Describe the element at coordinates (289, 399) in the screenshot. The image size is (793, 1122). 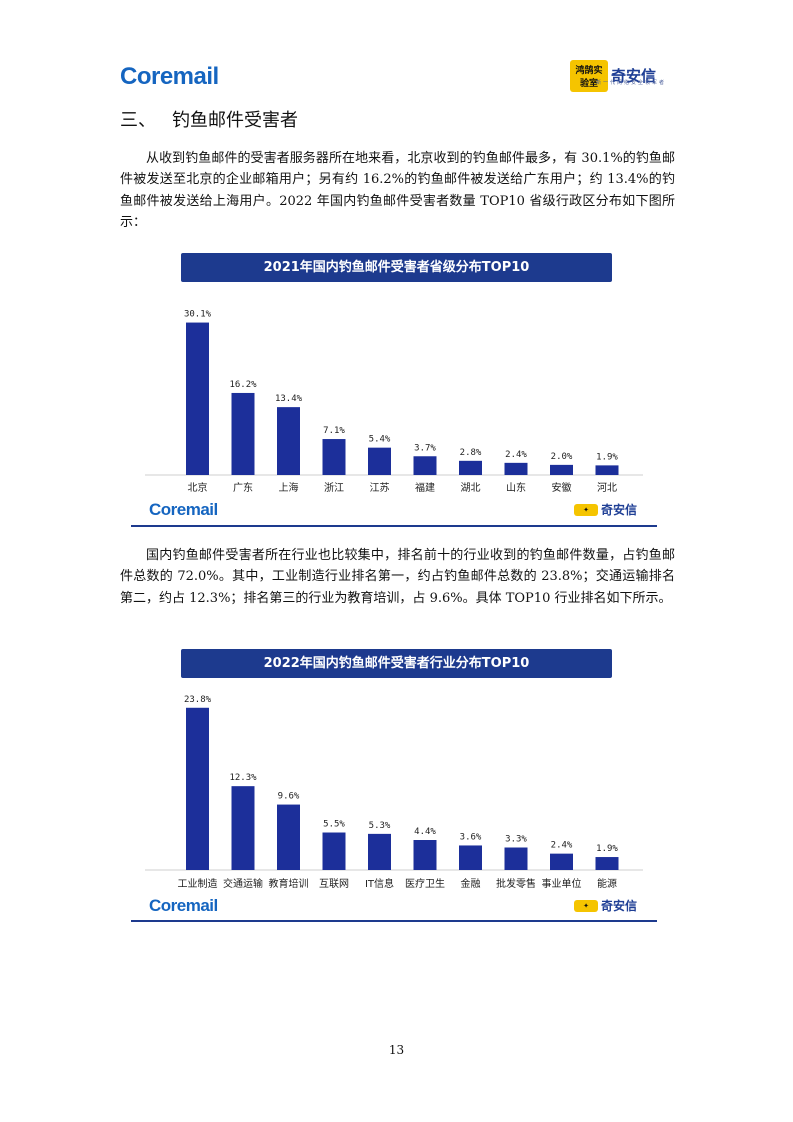
I see `data-label-3: 13.4%` at that location.